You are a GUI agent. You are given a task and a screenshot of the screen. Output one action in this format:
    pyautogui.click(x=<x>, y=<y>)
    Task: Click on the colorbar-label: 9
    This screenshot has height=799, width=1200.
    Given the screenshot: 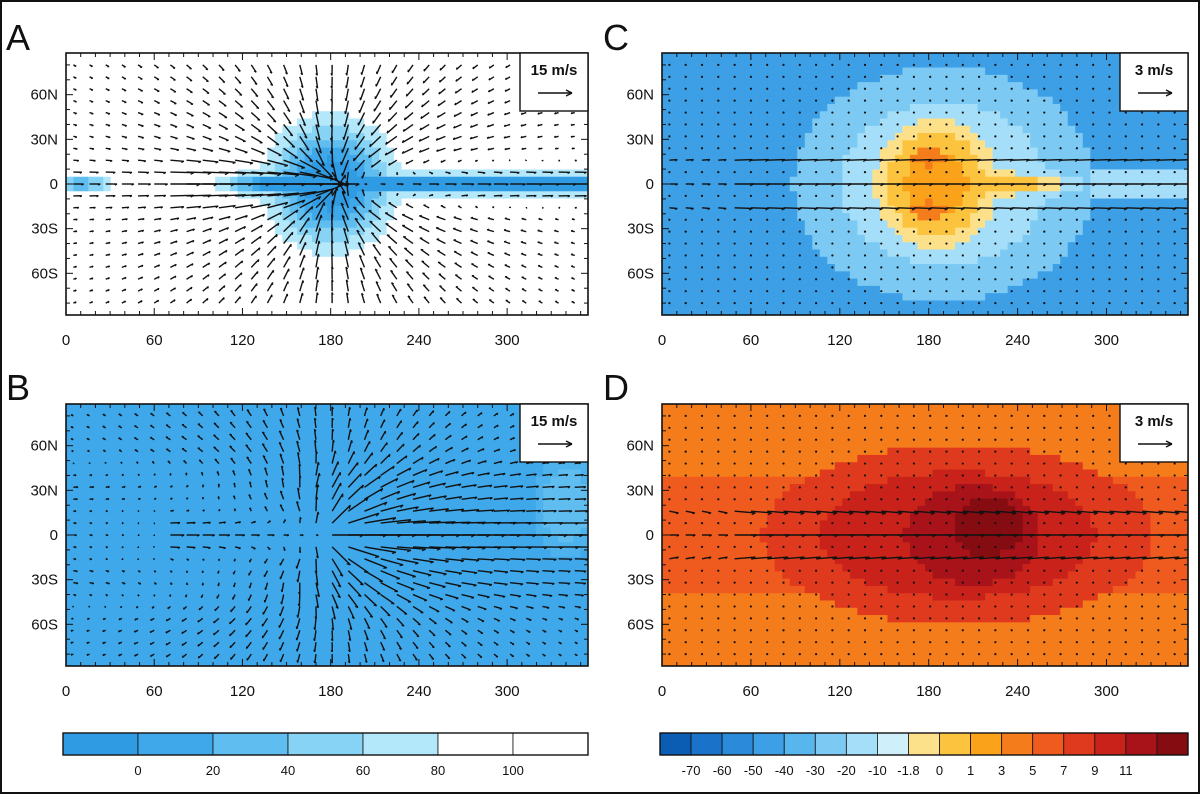 What is the action you would take?
    pyautogui.click(x=1094, y=770)
    